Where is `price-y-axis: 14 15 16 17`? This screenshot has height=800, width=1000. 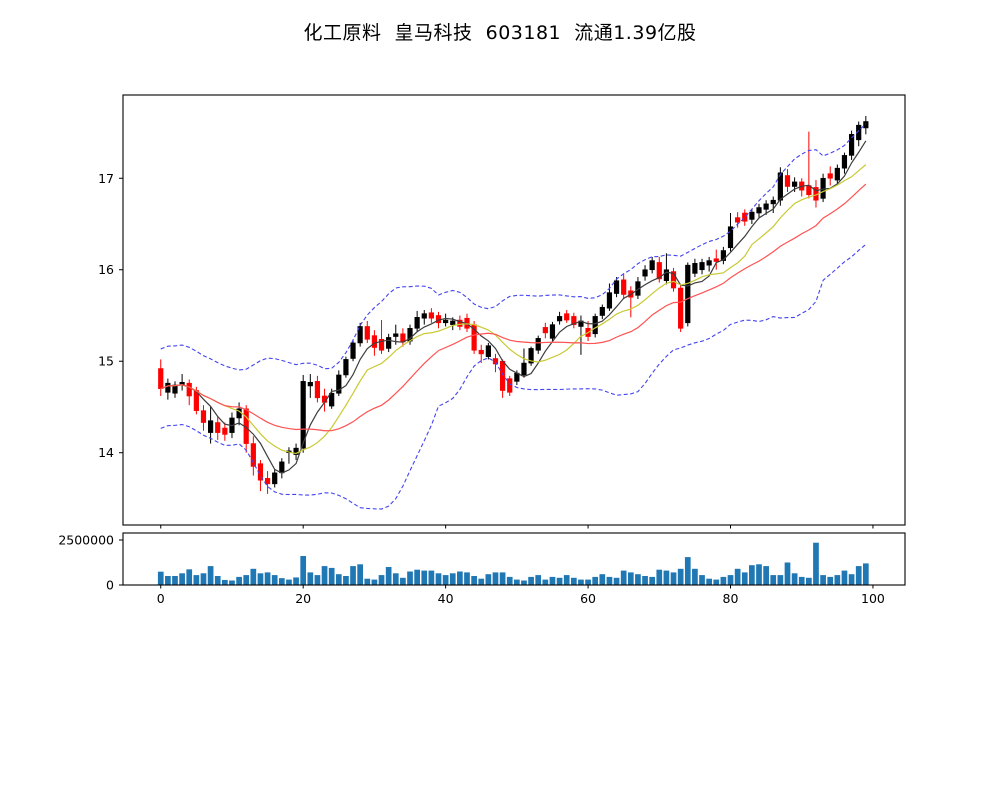
price-y-axis: 14 15 16 17 is located at coordinates (110, 315).